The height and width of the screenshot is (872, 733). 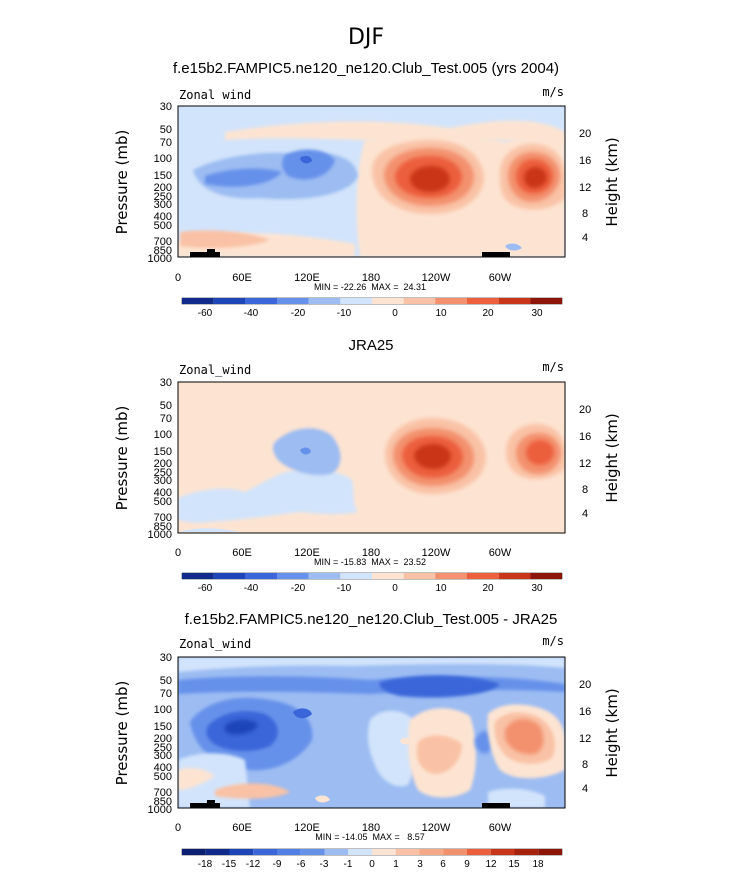 What do you see at coordinates (443, 864) in the screenshot?
I see `panel-3-cb-label-11: 6` at bounding box center [443, 864].